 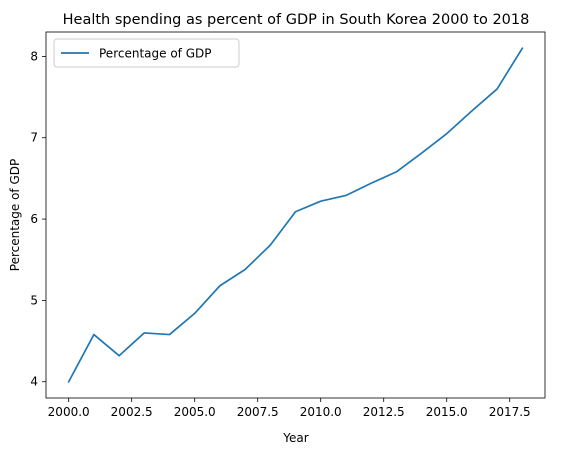 What do you see at coordinates (34, 56) in the screenshot?
I see `y-tick-label: 8` at bounding box center [34, 56].